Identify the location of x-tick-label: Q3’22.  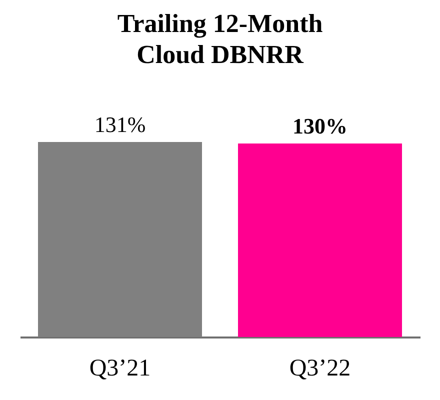
(320, 369).